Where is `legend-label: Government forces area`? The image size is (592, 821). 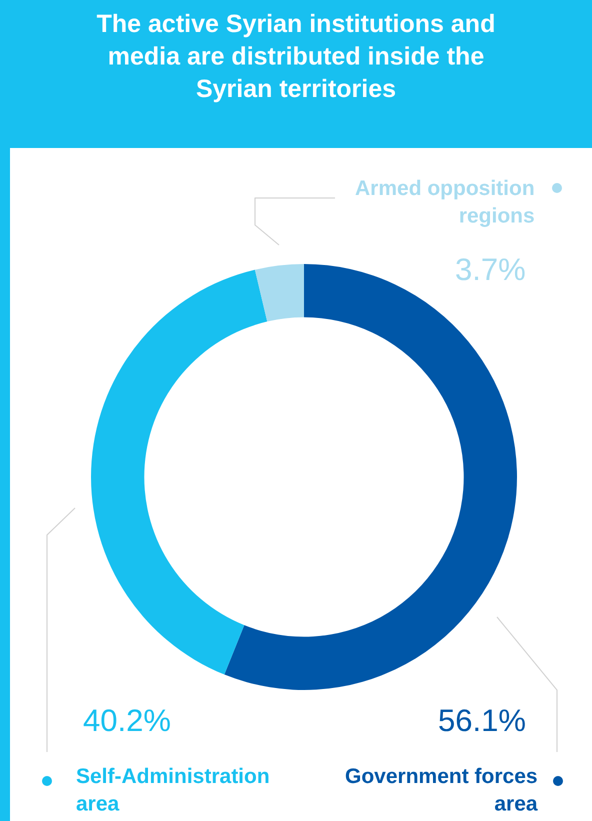
legend-label: Government forces area is located at coordinates (441, 790).